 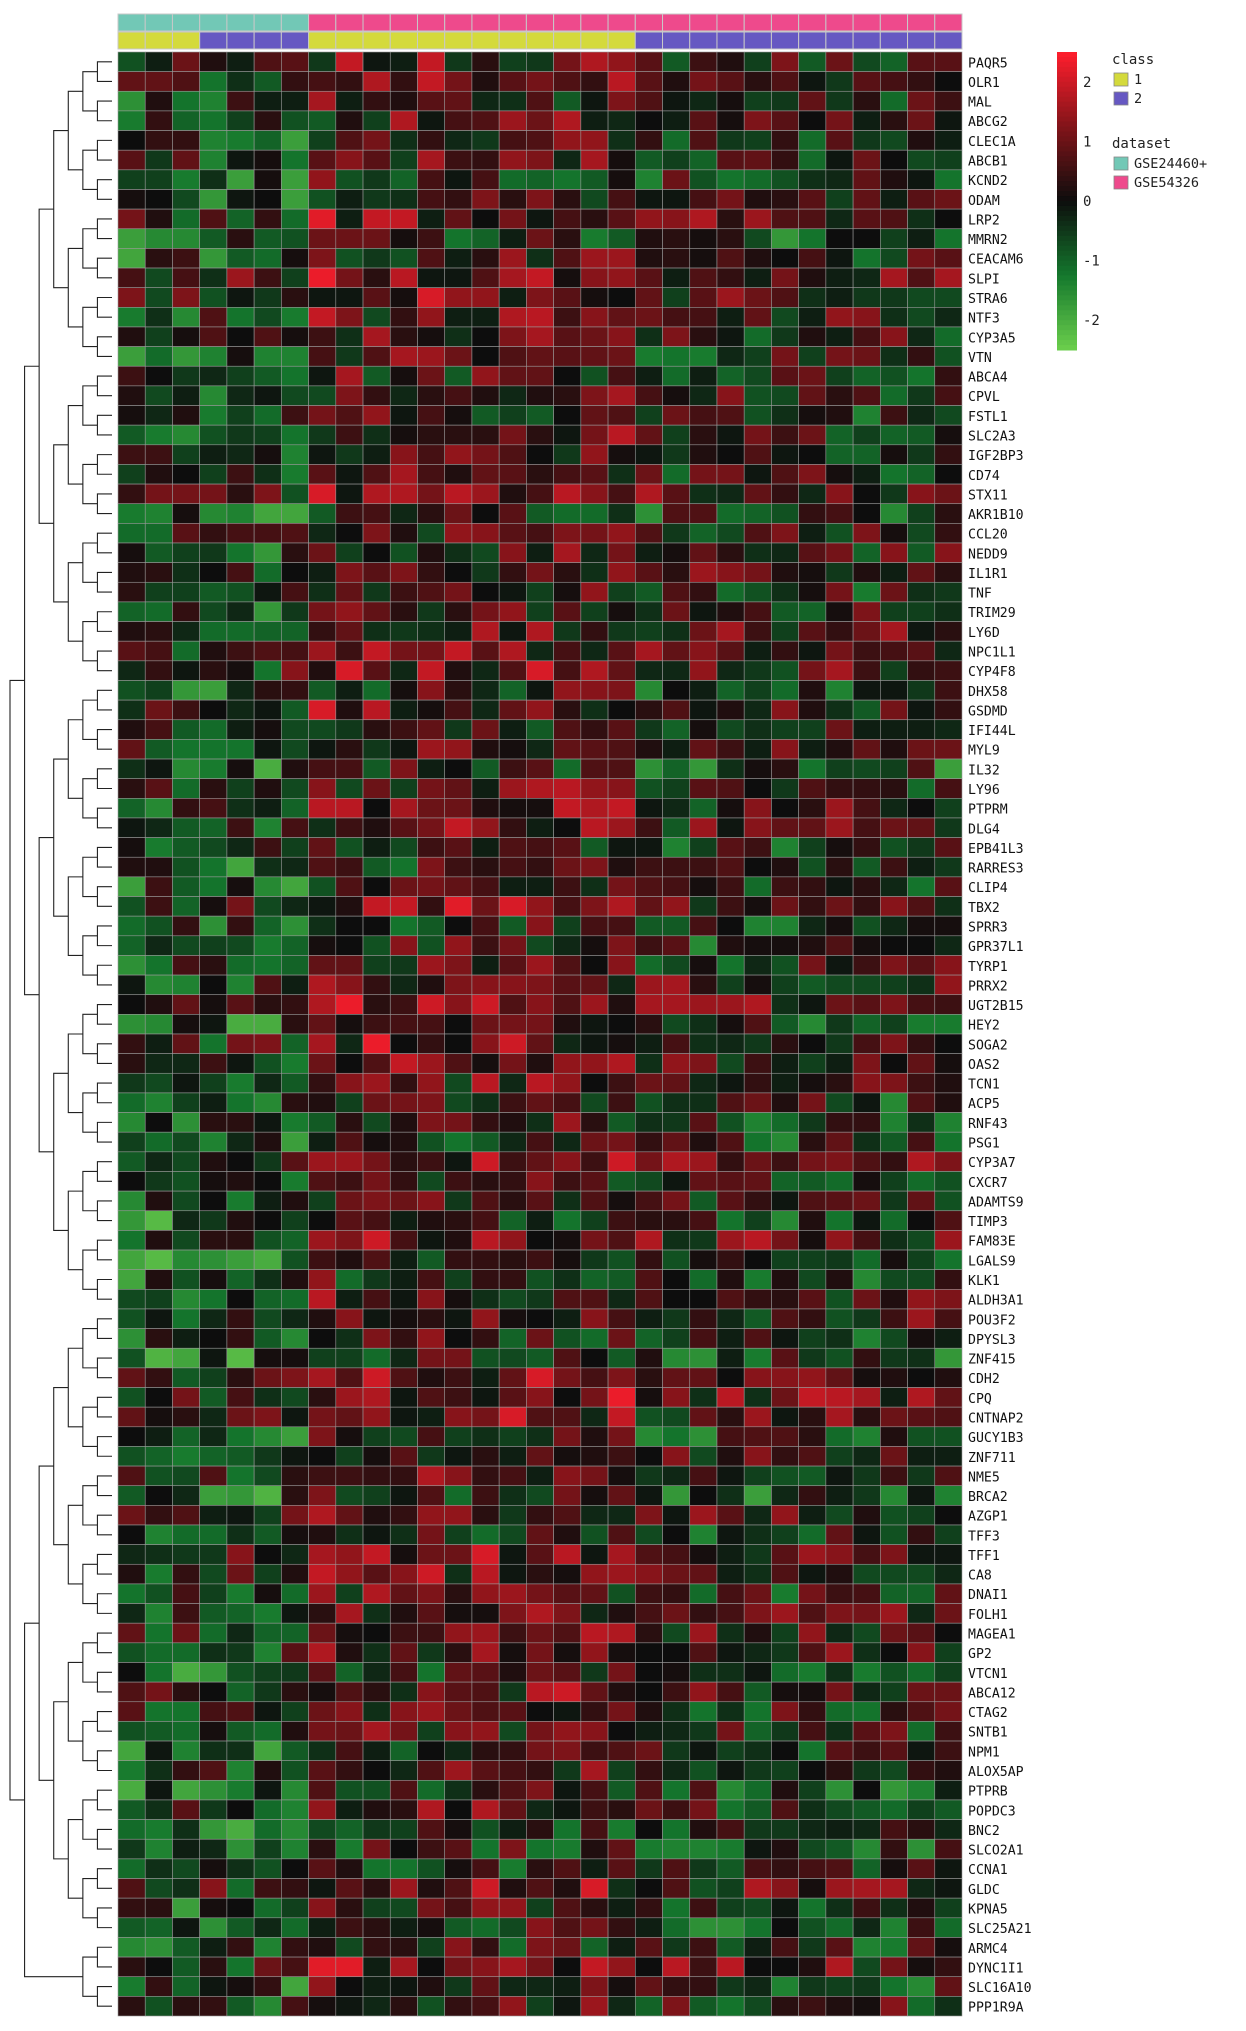 What do you see at coordinates (1138, 99) in the screenshot?
I see `legend-item-label: 2` at bounding box center [1138, 99].